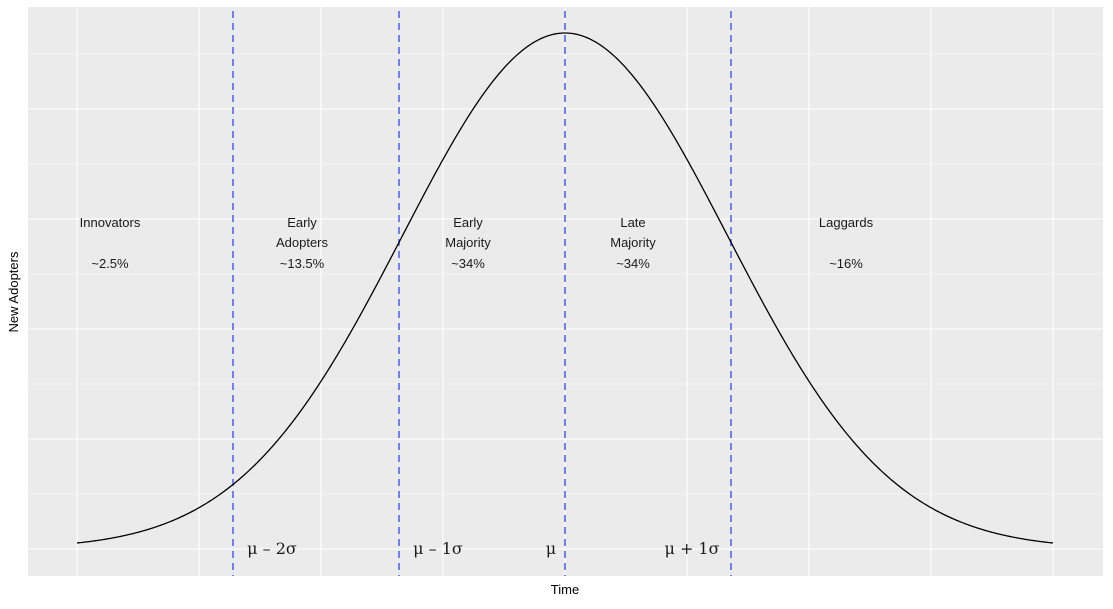 This screenshot has height=609, width=1113. What do you see at coordinates (691, 548) in the screenshot?
I see `sigma-label: μ + 1σ` at bounding box center [691, 548].